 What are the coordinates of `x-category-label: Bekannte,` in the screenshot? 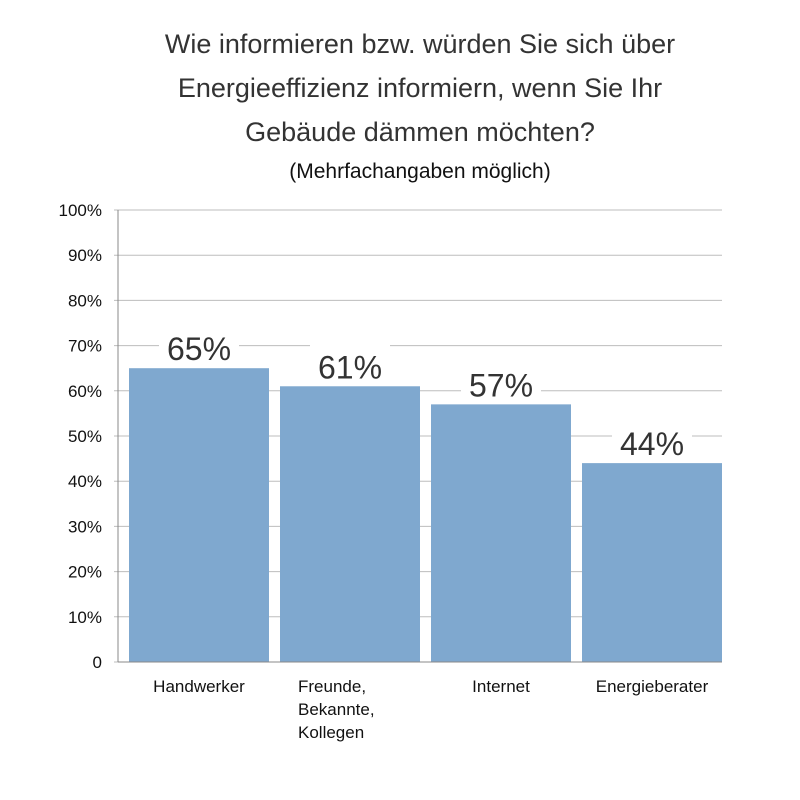 It's located at (336, 709).